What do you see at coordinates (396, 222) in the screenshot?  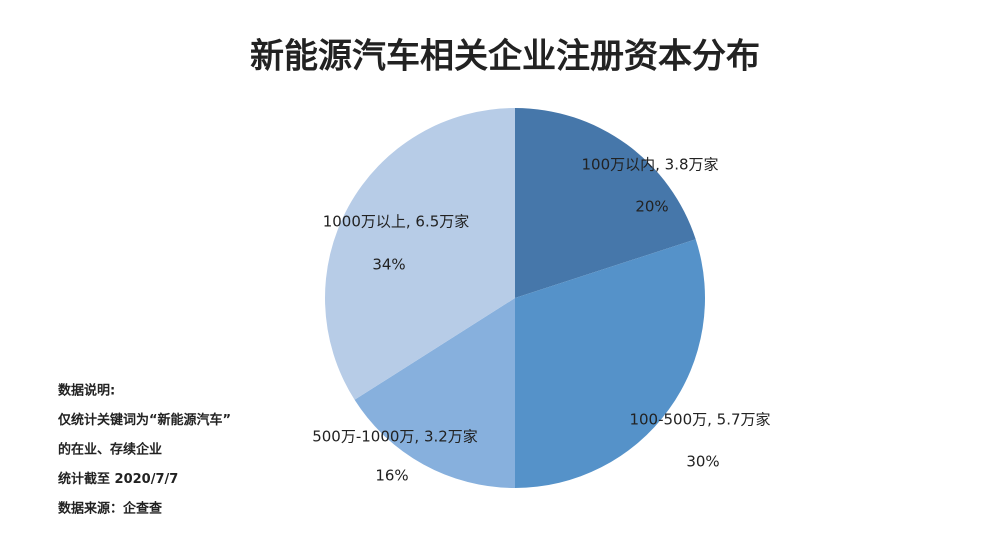 I see `slice-label: 1000万以上, 6.5万家` at bounding box center [396, 222].